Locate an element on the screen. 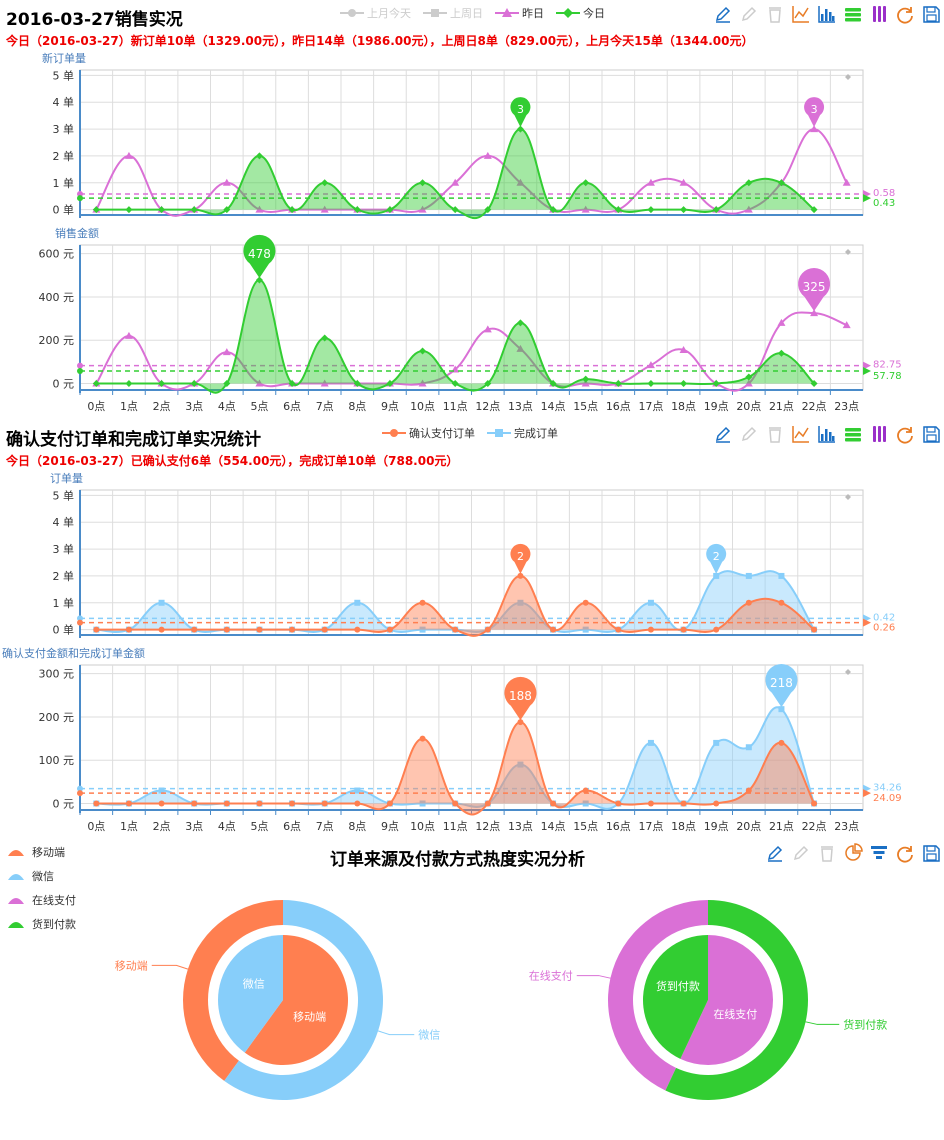 The width and height of the screenshot is (944, 1140). legend-item-confirmed: 确认支付订单 is located at coordinates (428, 433).